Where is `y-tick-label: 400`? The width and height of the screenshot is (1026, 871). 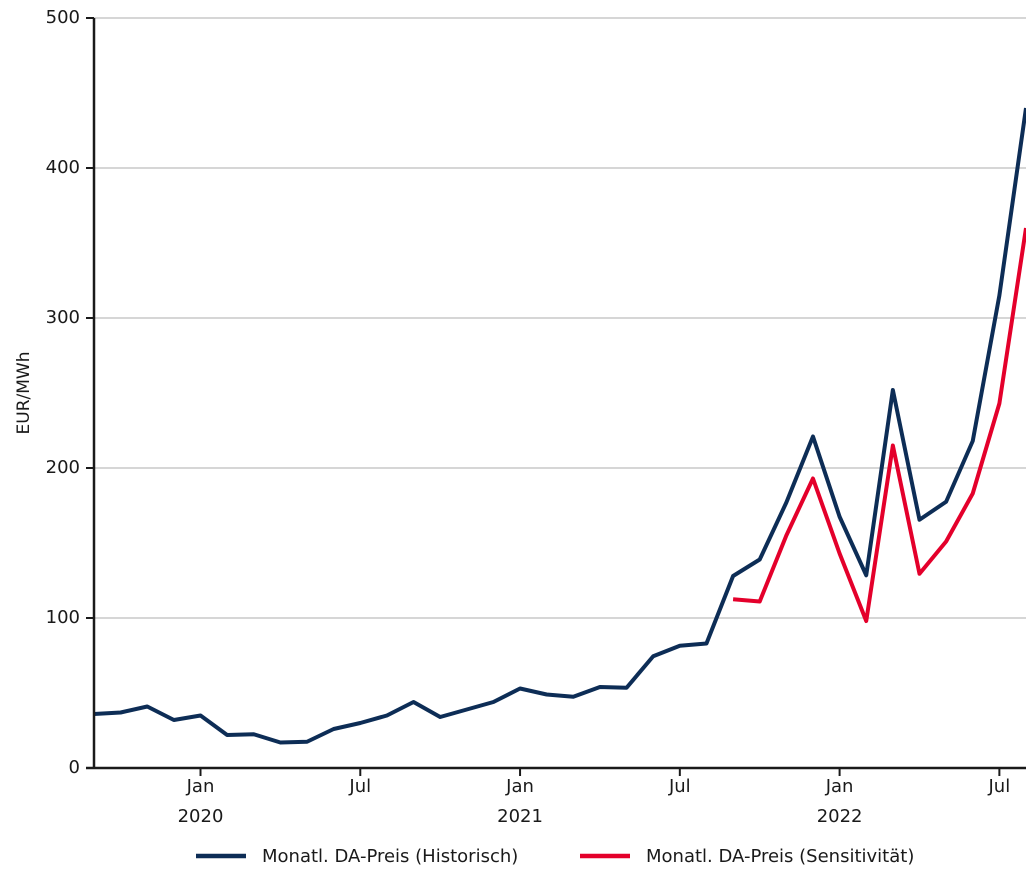 y-tick-label: 400 is located at coordinates (63, 167).